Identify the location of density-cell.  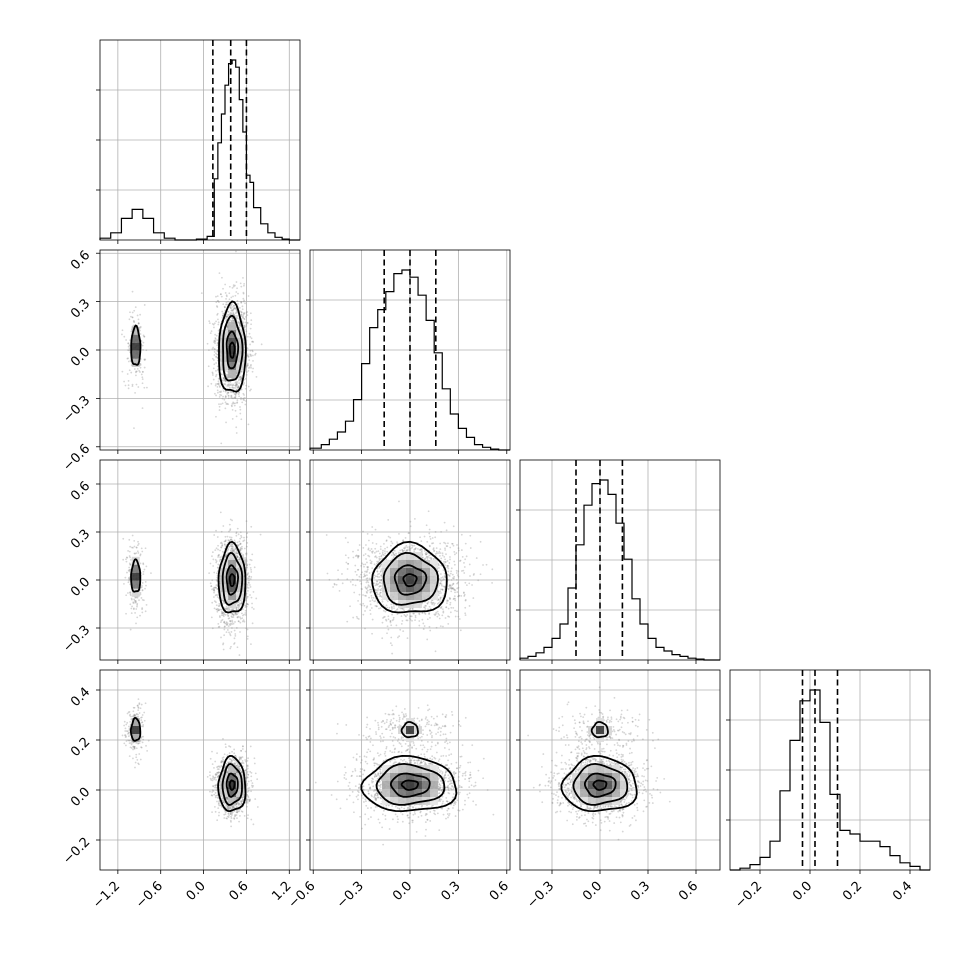
(135, 330).